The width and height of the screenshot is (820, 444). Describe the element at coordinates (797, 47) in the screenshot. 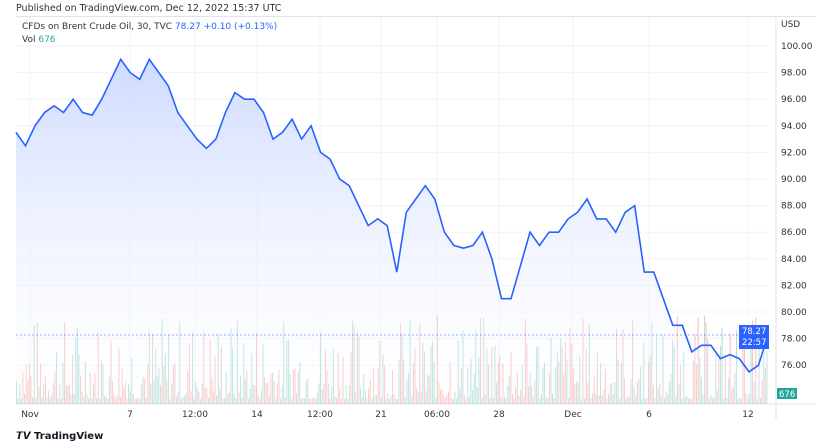

I see `y-tick-label: 100.00` at that location.